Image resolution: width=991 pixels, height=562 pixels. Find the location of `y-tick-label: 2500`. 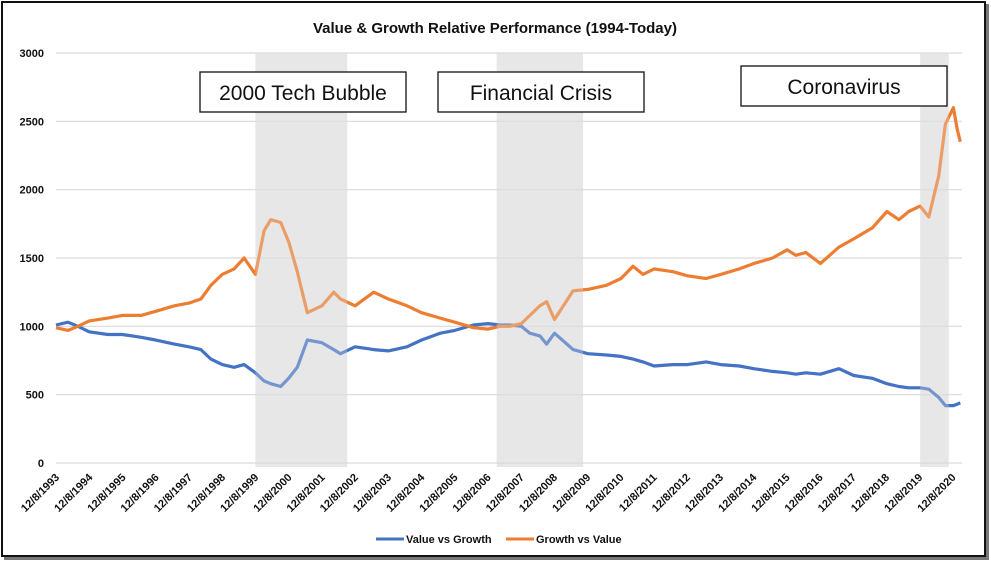

y-tick-label: 2500 is located at coordinates (32, 122).